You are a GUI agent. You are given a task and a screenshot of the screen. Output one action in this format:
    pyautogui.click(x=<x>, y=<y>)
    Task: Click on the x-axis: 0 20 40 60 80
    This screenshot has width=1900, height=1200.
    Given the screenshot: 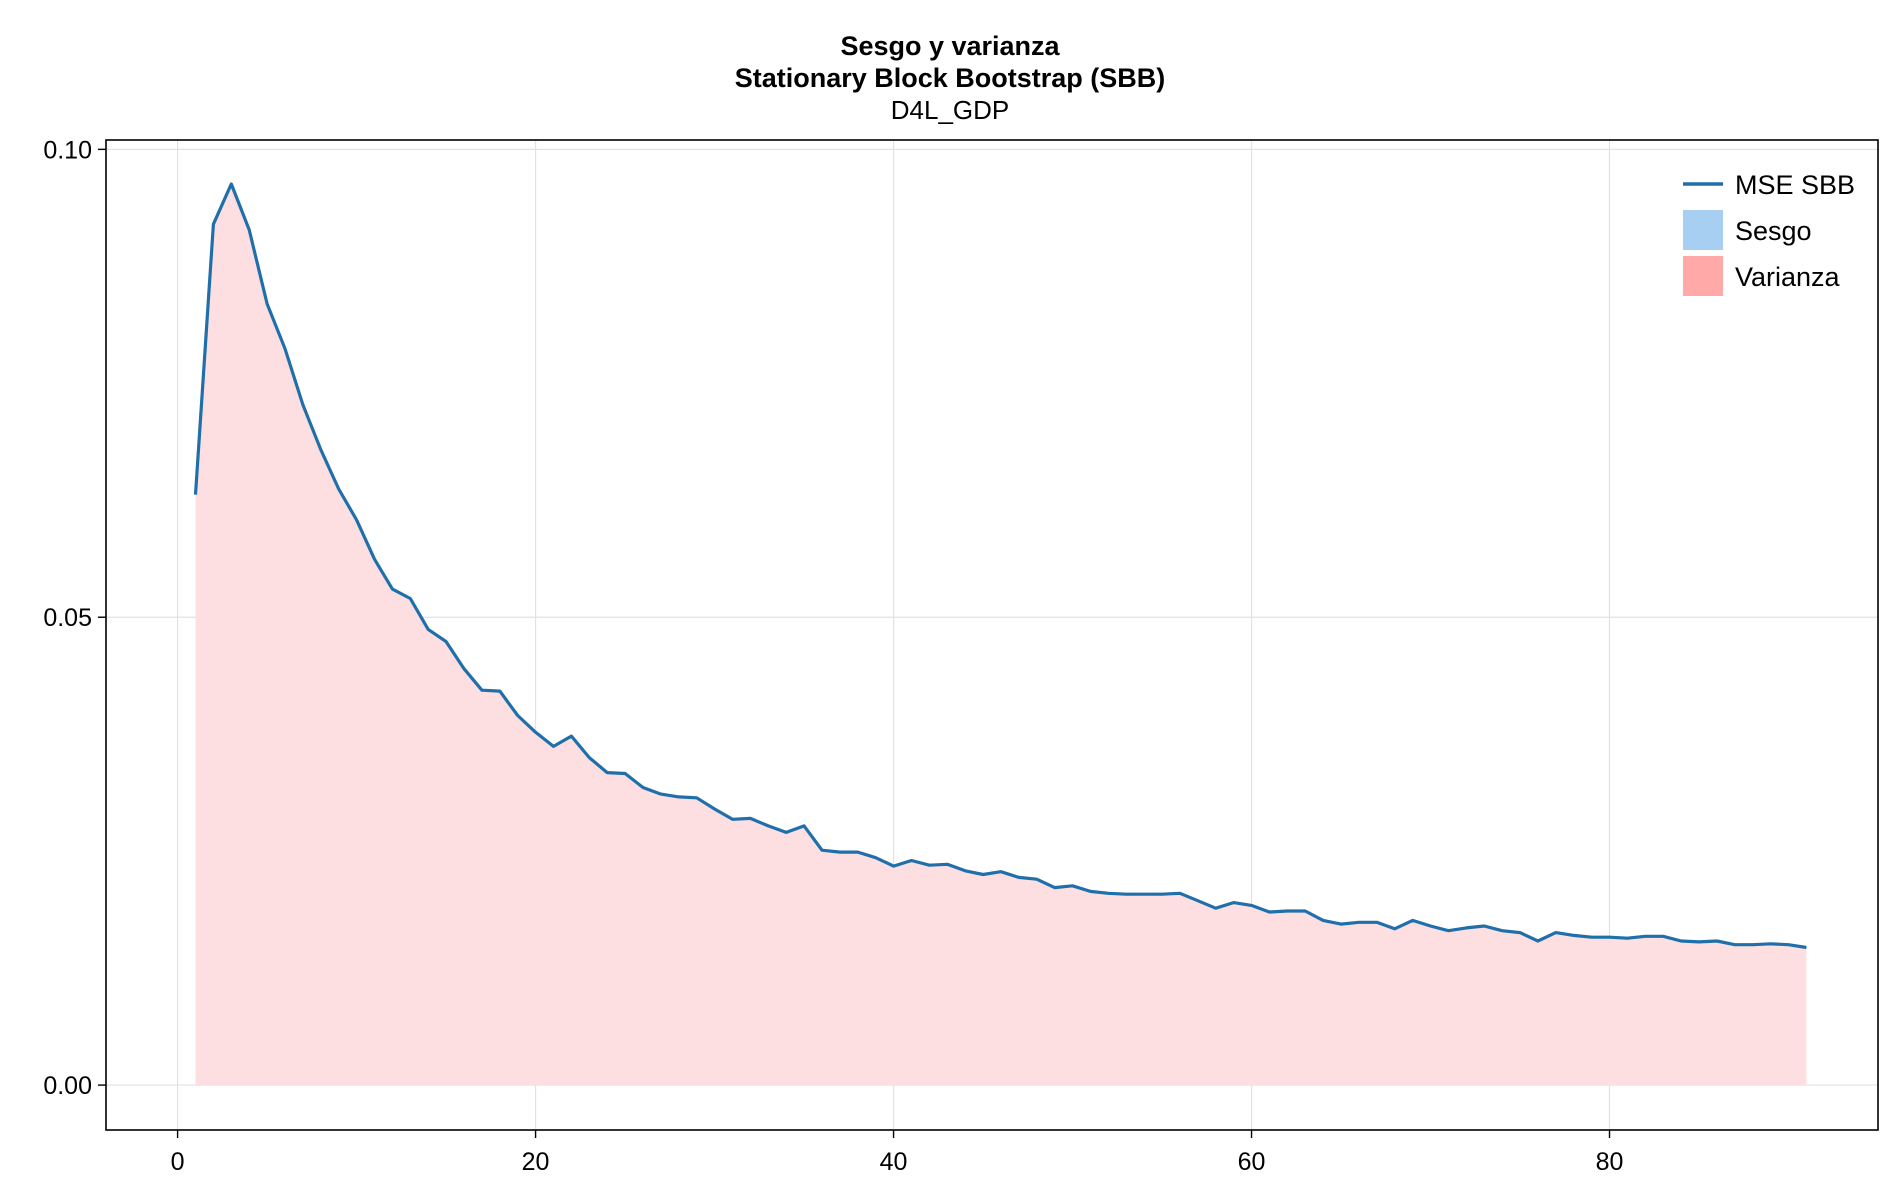 What is the action you would take?
    pyautogui.click(x=897, y=1153)
    